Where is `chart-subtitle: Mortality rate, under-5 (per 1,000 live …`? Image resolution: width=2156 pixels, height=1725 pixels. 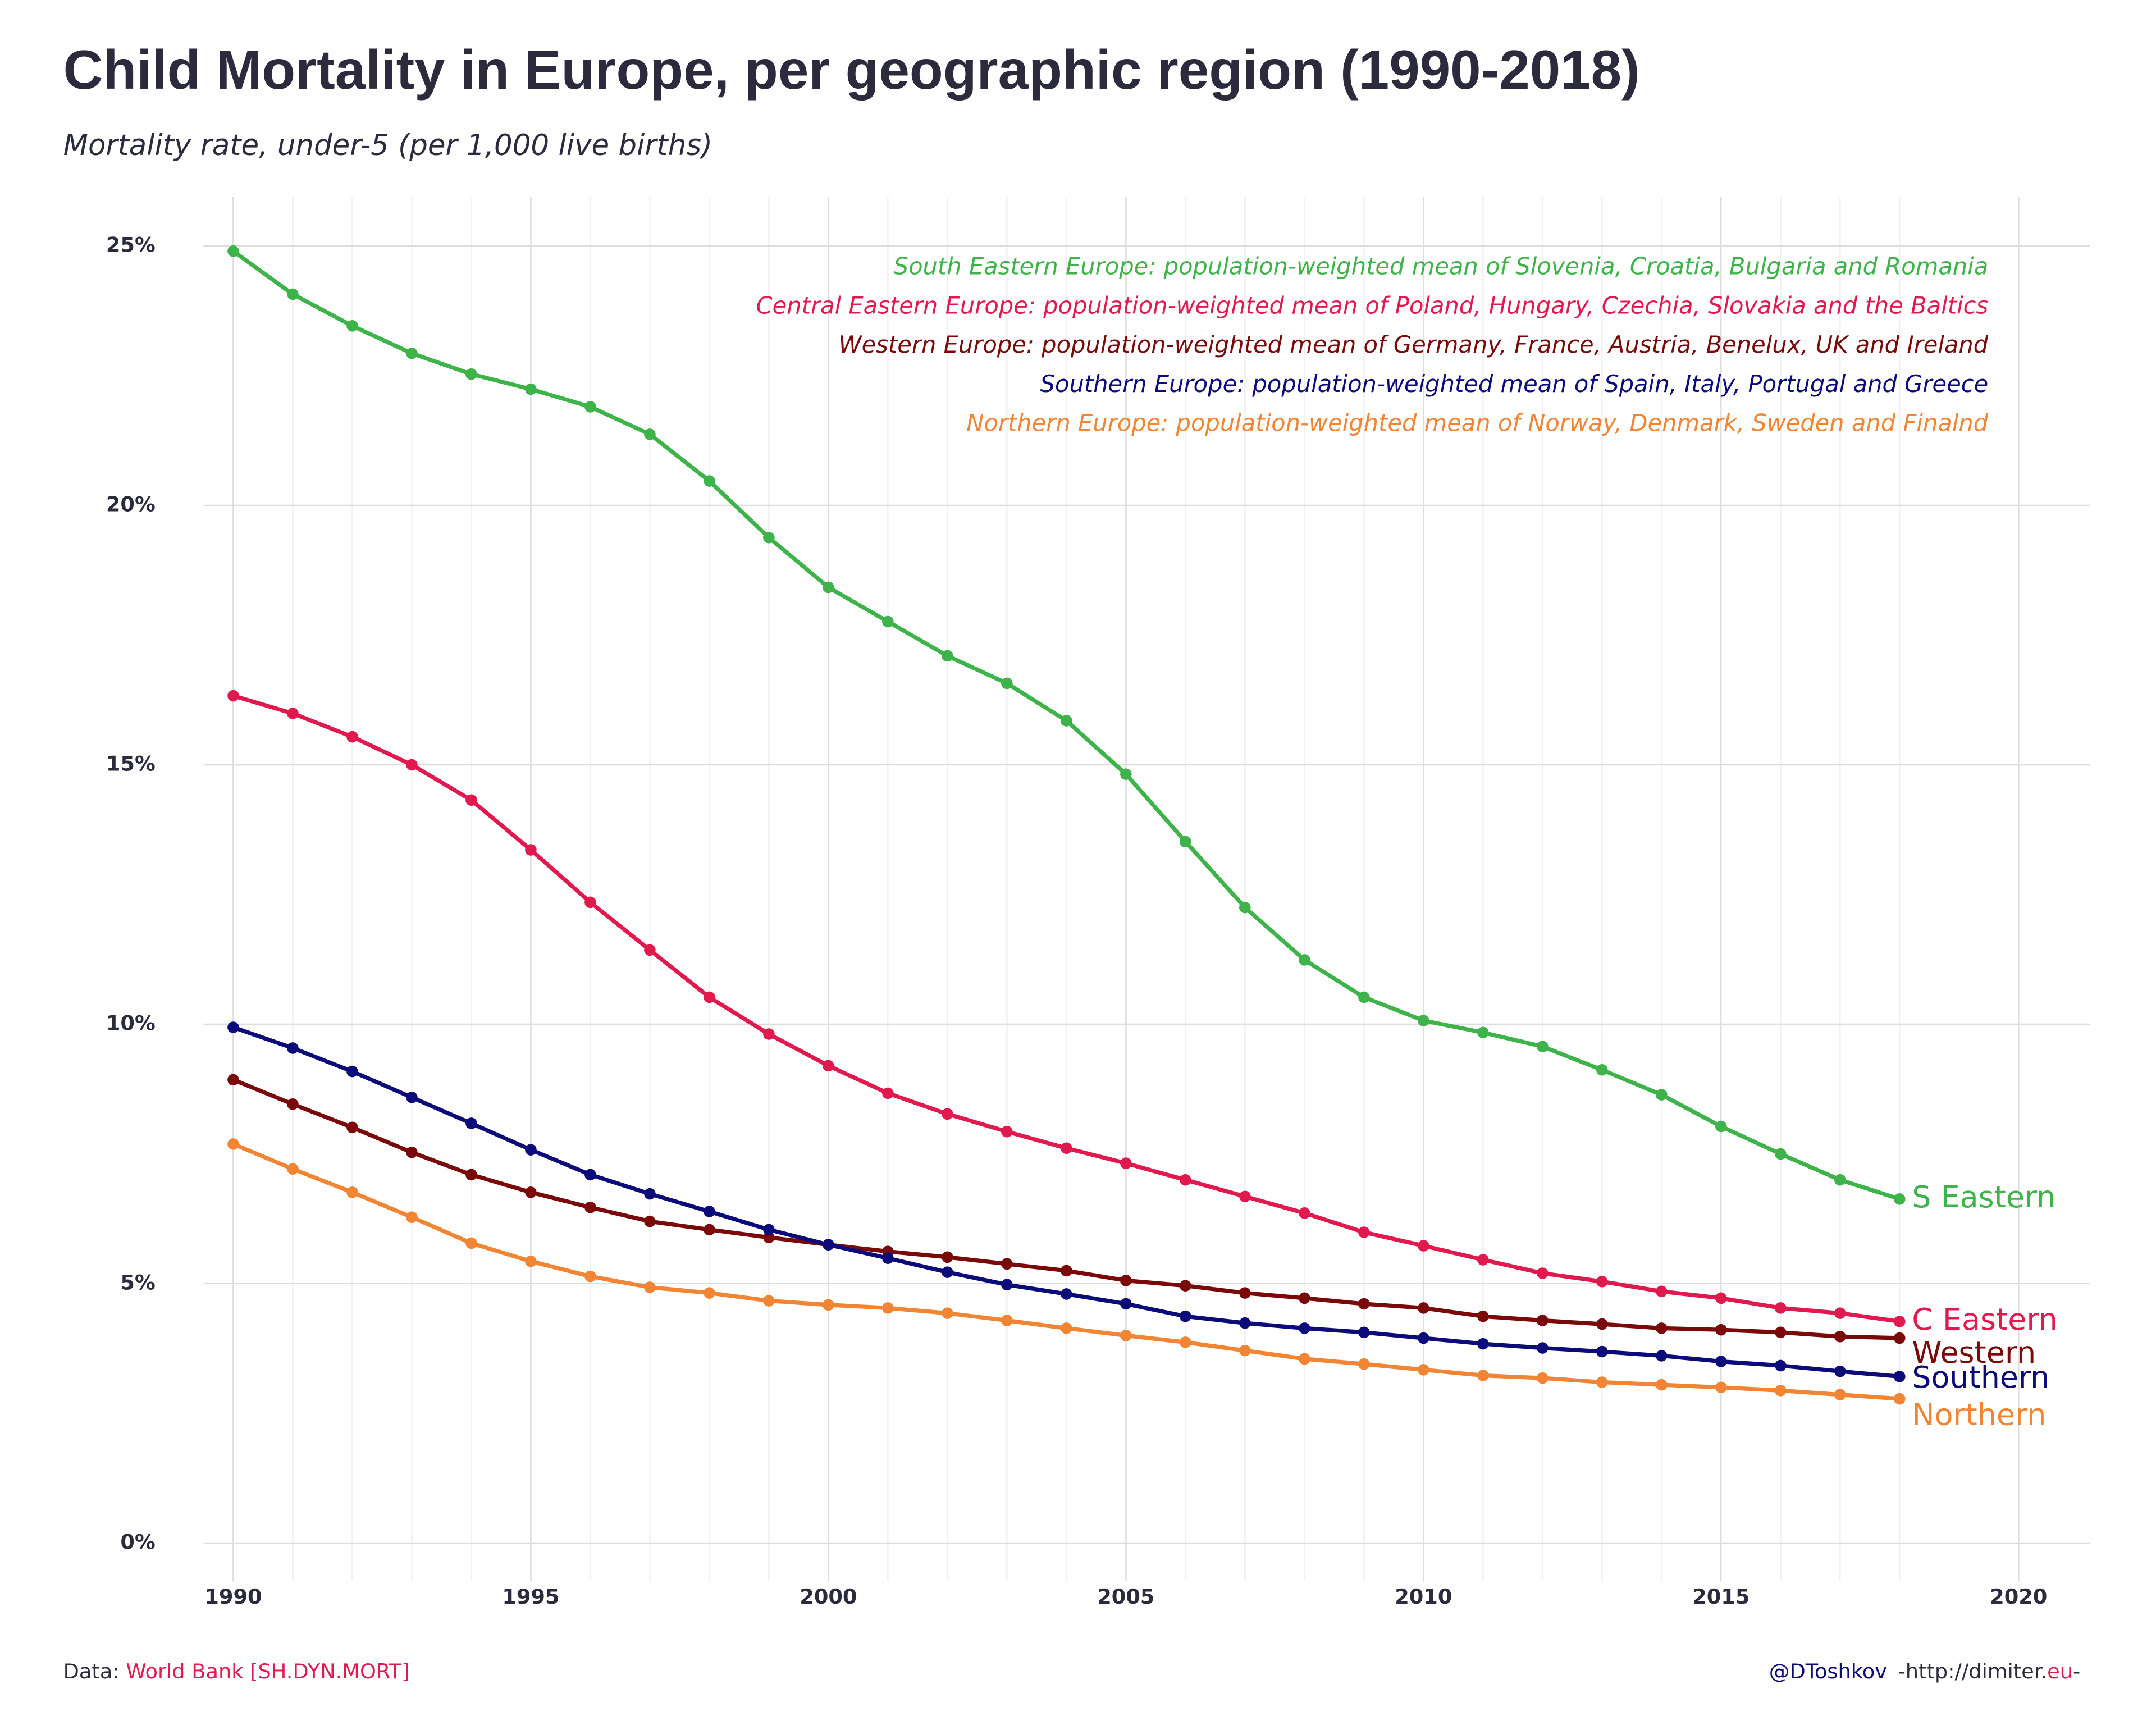
chart-subtitle: Mortality rate, under-5 (per 1,000 live … is located at coordinates (387, 146).